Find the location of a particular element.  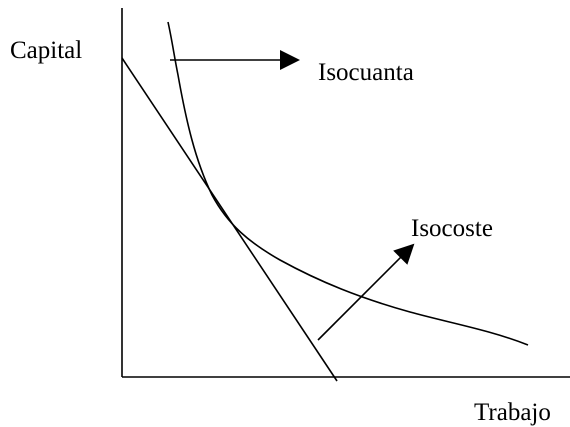

isoquant-label: Isocuanta is located at coordinates (366, 72).